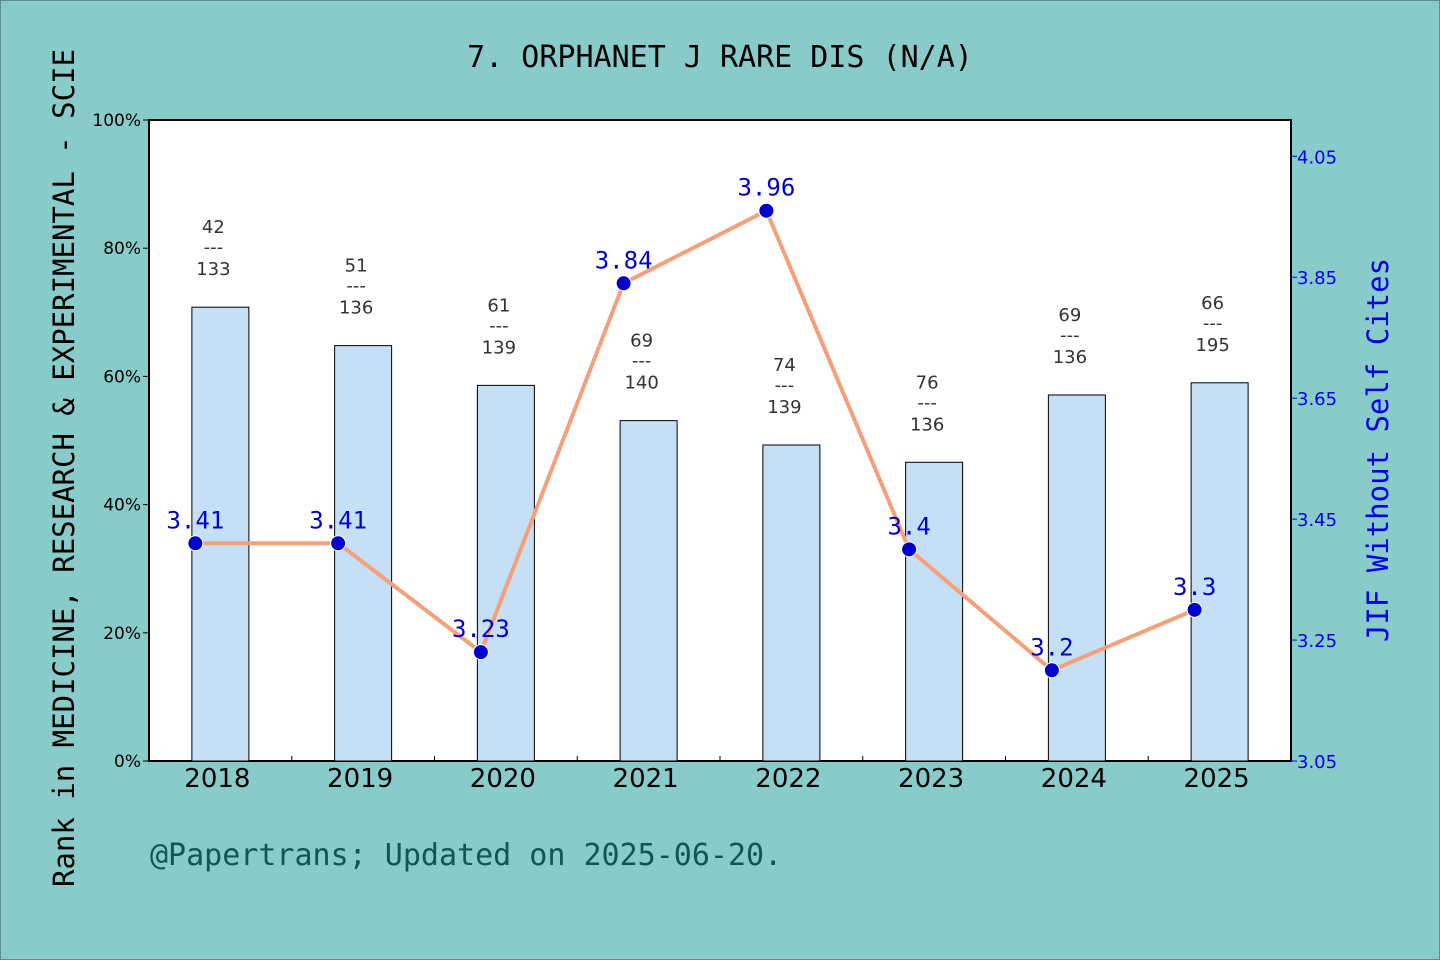 This screenshot has height=960, width=1440. What do you see at coordinates (1378, 450) in the screenshot?
I see `right-axis-label: JIF Without Self Cites` at bounding box center [1378, 450].